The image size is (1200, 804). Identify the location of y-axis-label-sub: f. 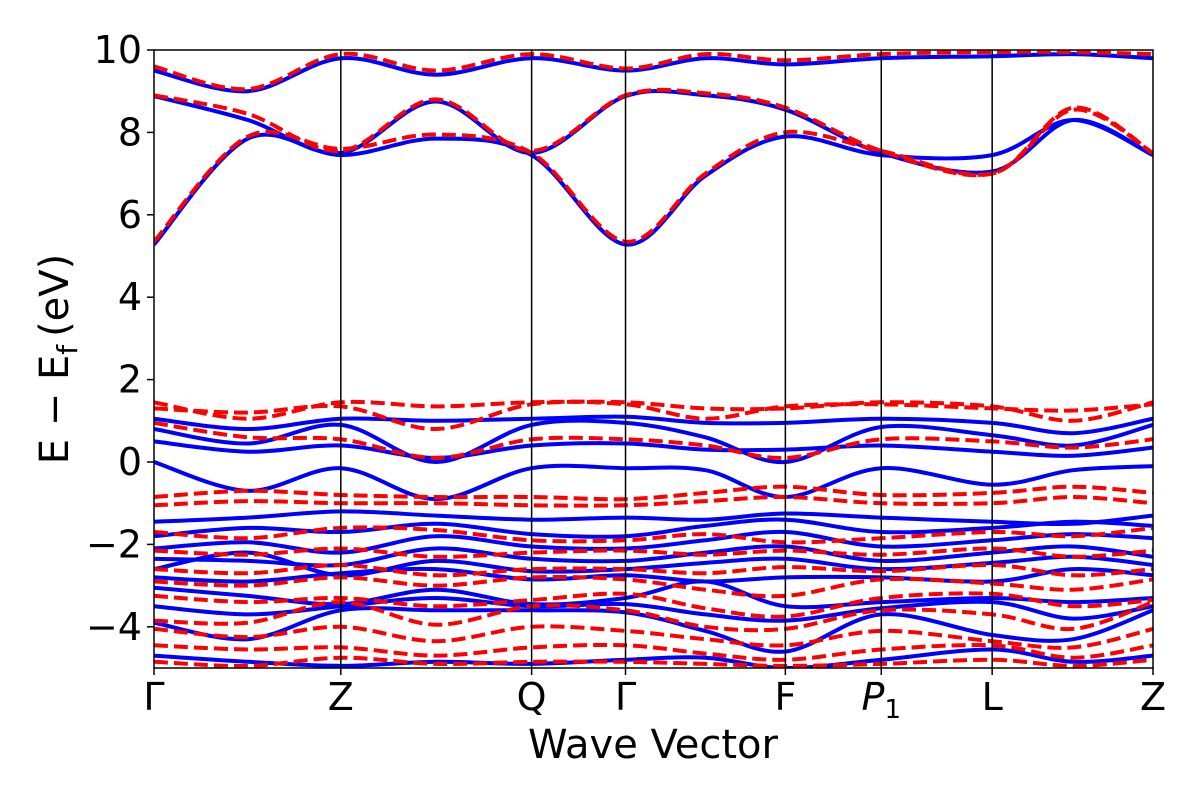
(67, 349).